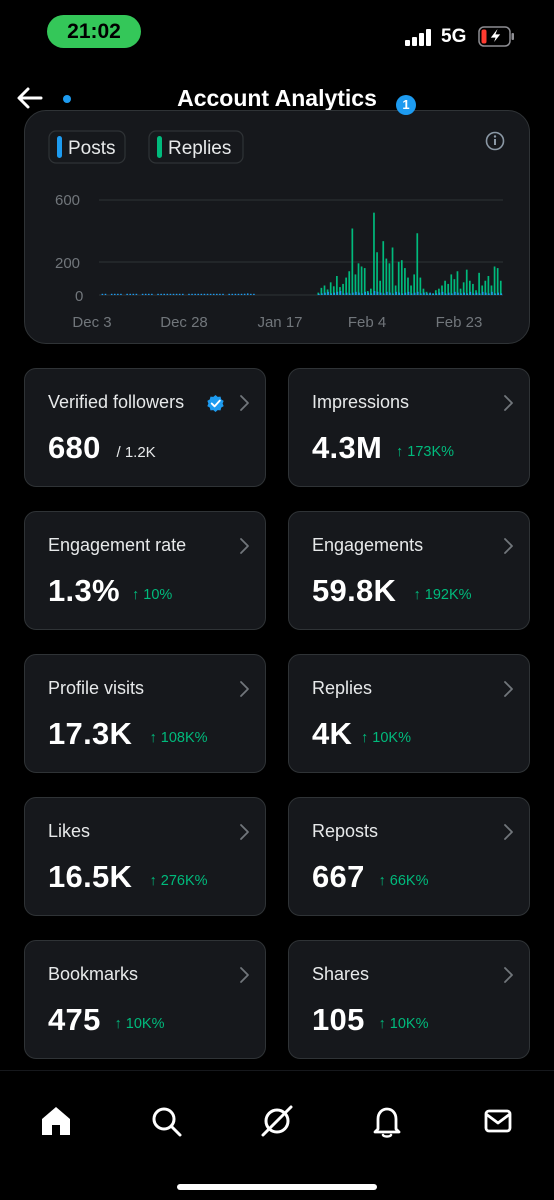  I want to click on stat-card-engagement-rate: Engagement rate 1.3% ↑ 10%, so click(145, 570).